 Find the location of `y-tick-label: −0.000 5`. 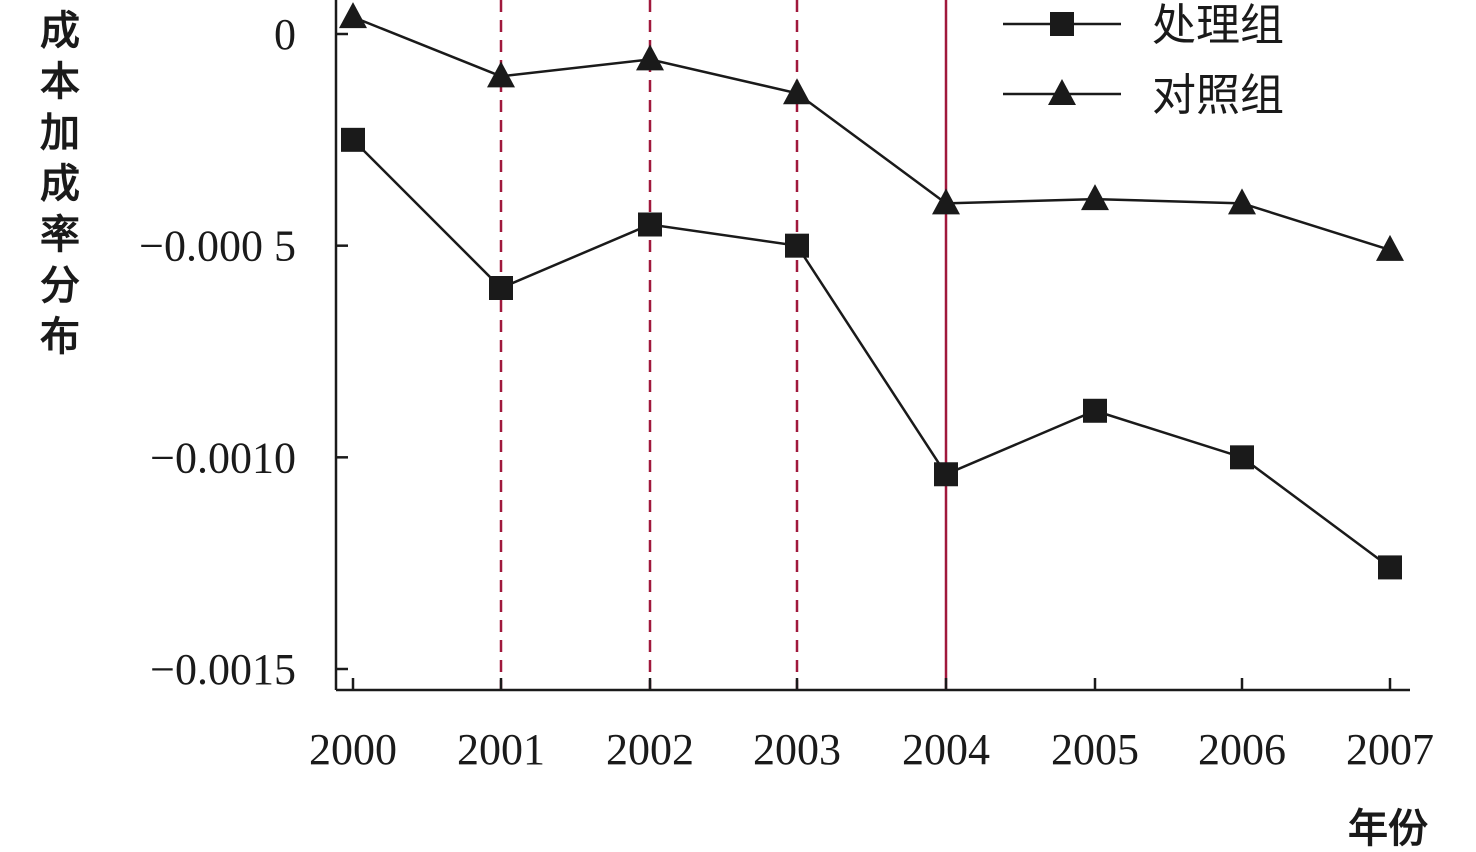

y-tick-label: −0.000 5 is located at coordinates (217, 246).